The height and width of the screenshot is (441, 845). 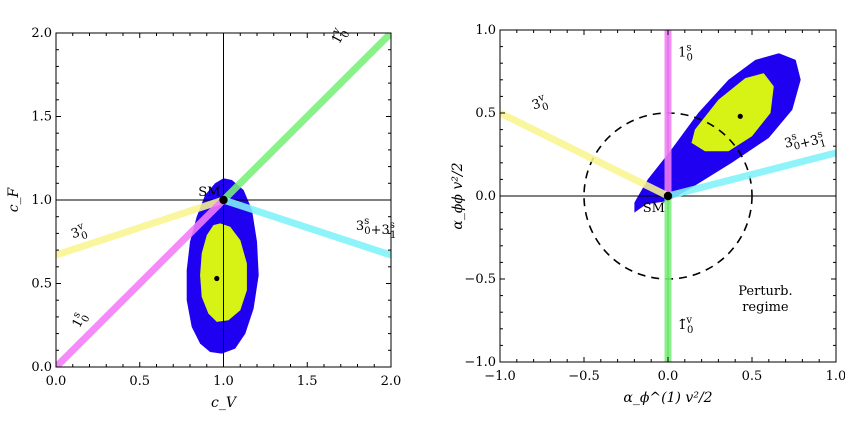 What do you see at coordinates (41, 117) in the screenshot?
I see `y-tick-label: 1.5` at bounding box center [41, 117].